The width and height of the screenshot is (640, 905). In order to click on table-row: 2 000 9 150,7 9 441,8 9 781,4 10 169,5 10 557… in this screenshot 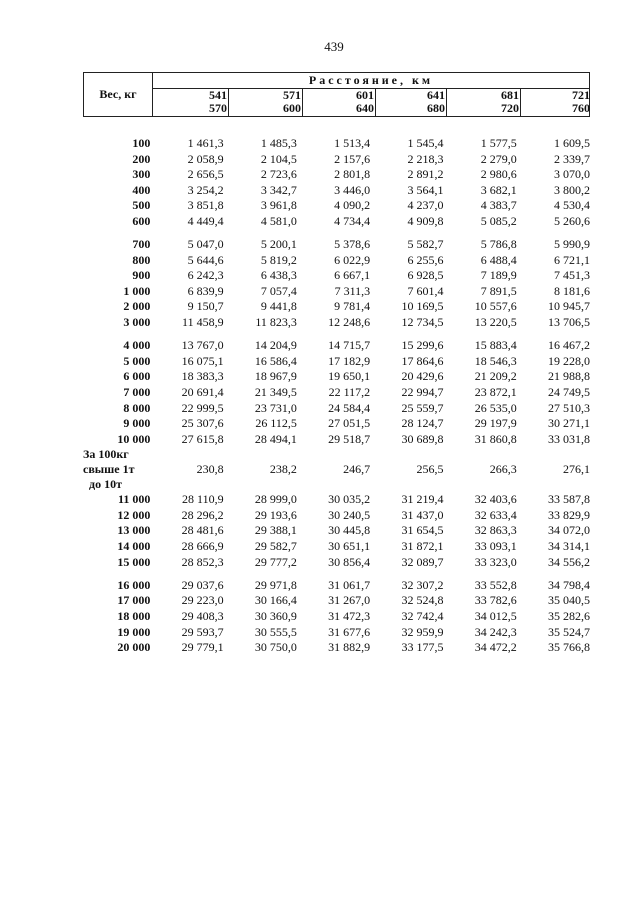, I will do `click(336, 307)`.